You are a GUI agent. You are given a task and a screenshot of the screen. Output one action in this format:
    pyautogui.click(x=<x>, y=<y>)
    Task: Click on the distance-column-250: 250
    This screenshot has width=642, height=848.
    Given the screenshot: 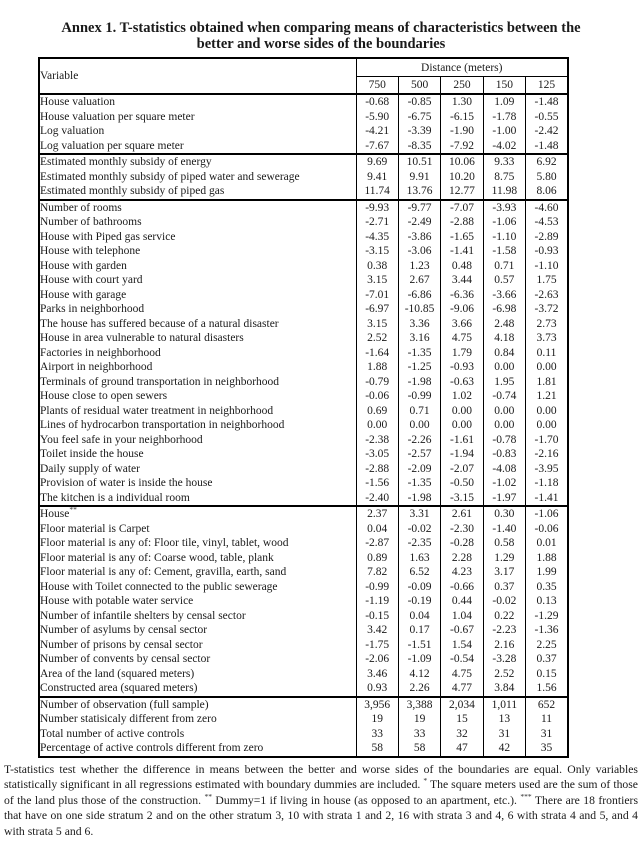 What is the action you would take?
    pyautogui.click(x=462, y=85)
    